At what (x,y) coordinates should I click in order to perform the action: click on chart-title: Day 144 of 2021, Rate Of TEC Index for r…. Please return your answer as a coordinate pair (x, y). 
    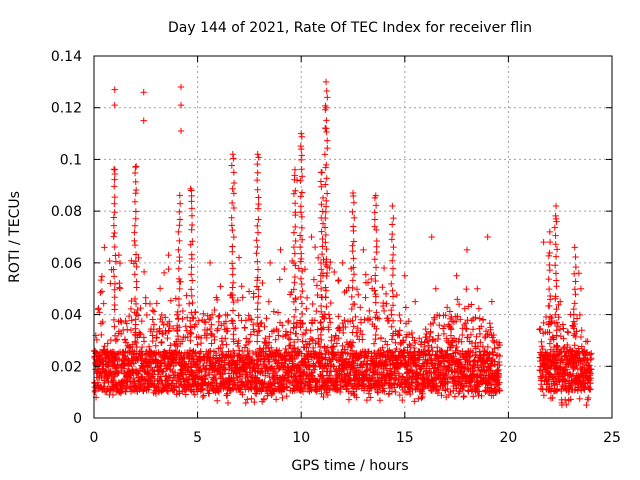
    Looking at the image, I should click on (350, 28).